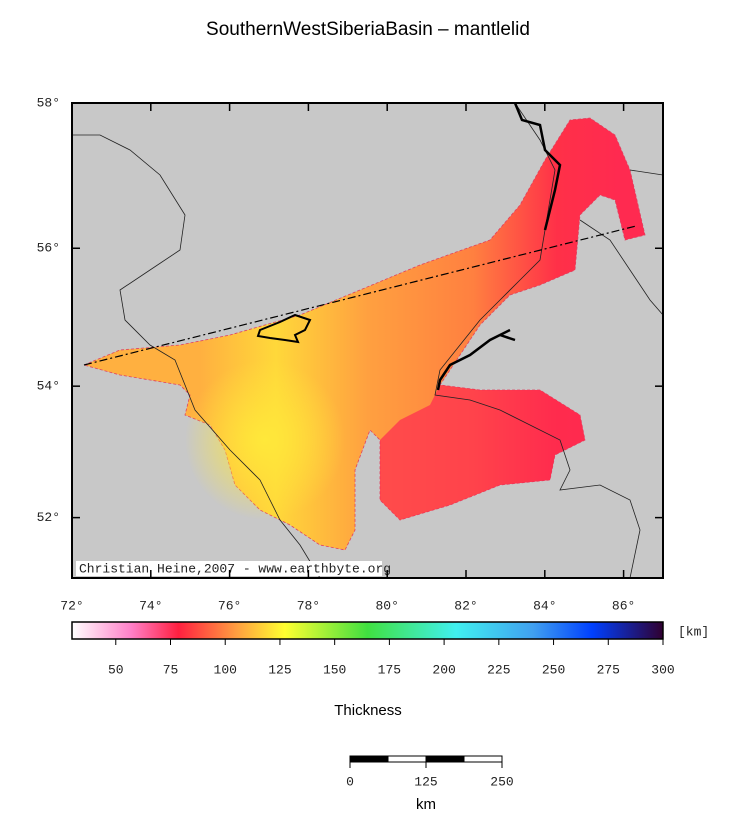 The height and width of the screenshot is (832, 731). Describe the element at coordinates (150, 605) in the screenshot. I see `x-tick-label: 74°` at that location.